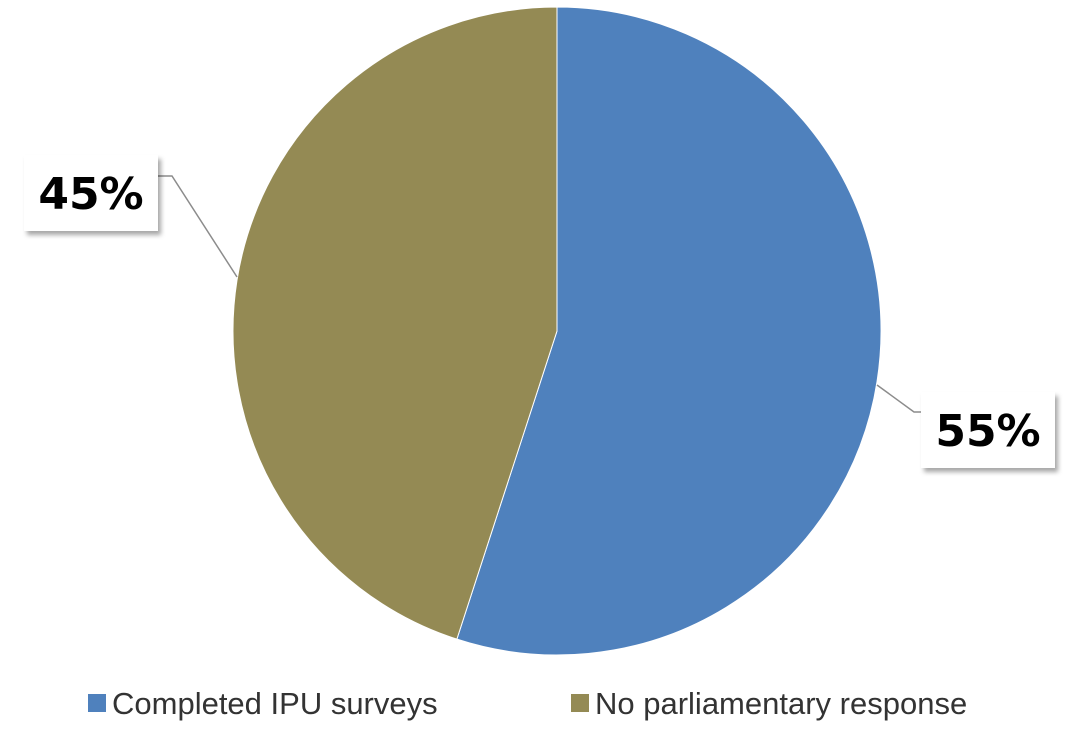 The width and height of the screenshot is (1088, 738). I want to click on legend-label-2: No parliamentary response, so click(781, 703).